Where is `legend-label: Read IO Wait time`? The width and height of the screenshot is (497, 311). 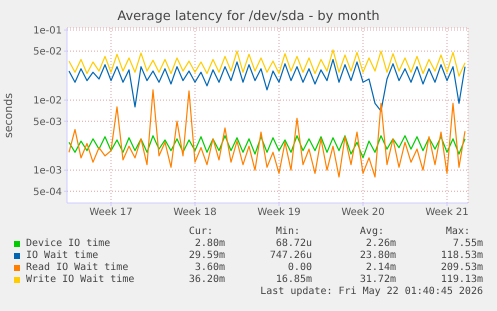
legend-label: Read IO Wait time is located at coordinates (77, 267).